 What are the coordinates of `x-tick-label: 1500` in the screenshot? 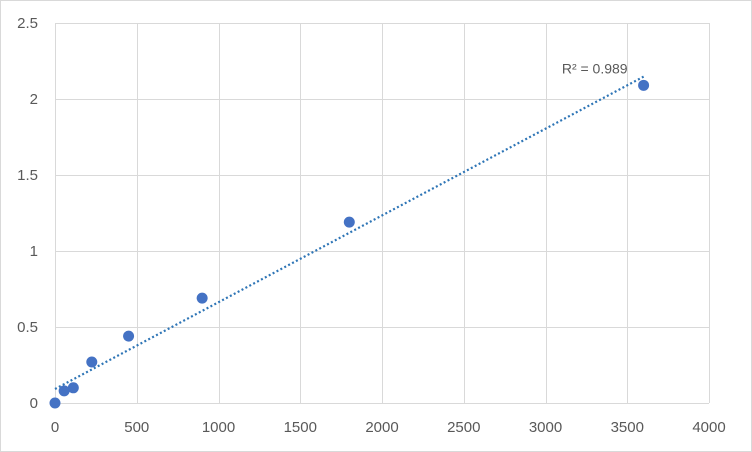 It's located at (300, 427).